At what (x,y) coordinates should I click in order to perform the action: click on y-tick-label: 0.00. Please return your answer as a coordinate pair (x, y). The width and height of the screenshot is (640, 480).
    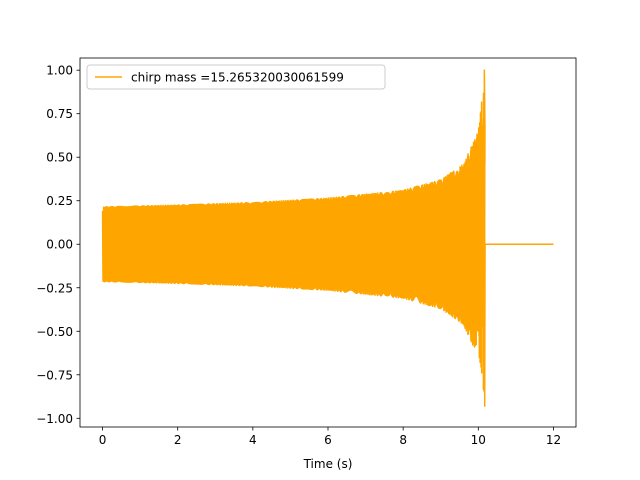
    Looking at the image, I should click on (59, 245).